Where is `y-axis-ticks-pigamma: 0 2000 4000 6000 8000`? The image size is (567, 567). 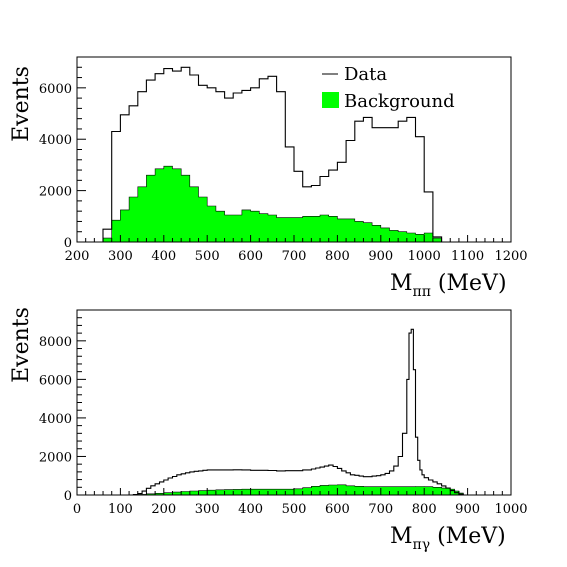 y-axis-ticks-pigamma: 0 2000 4000 6000 8000 is located at coordinates (62, 406).